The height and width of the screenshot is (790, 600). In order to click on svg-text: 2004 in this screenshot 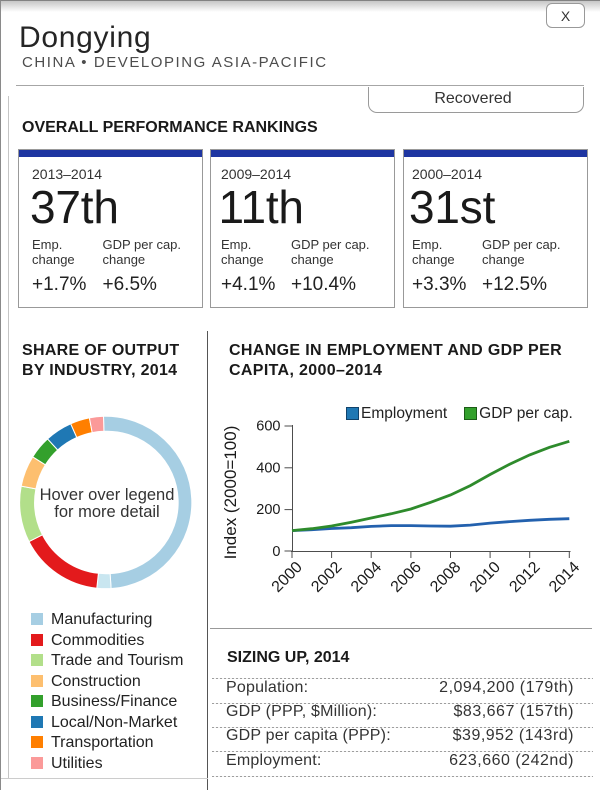, I will do `click(366, 577)`.